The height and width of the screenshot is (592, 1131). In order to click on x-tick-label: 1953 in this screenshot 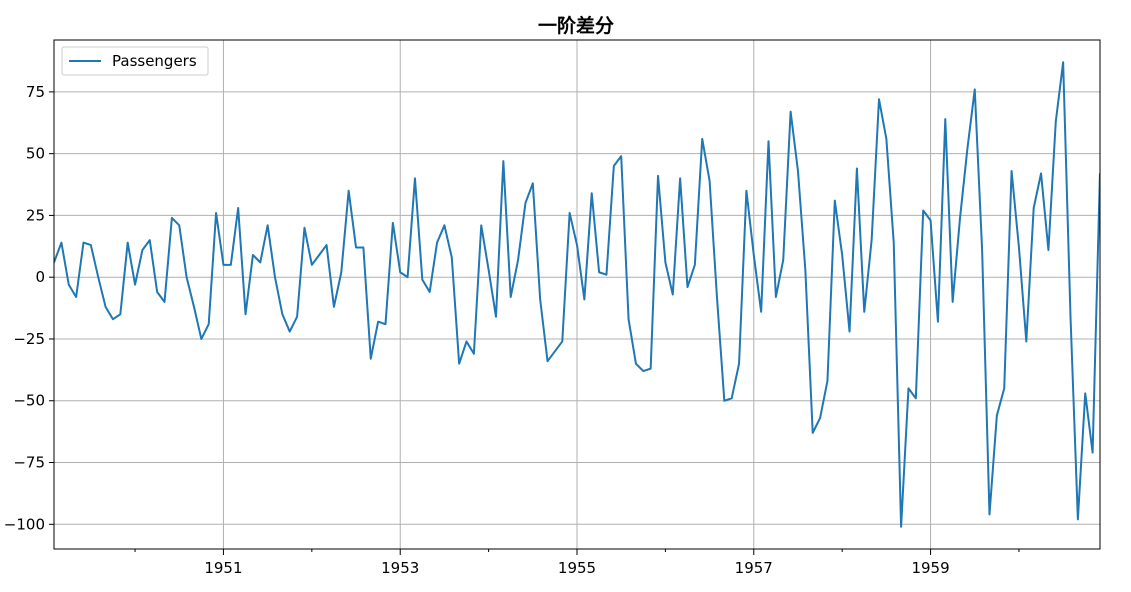, I will do `click(400, 568)`.